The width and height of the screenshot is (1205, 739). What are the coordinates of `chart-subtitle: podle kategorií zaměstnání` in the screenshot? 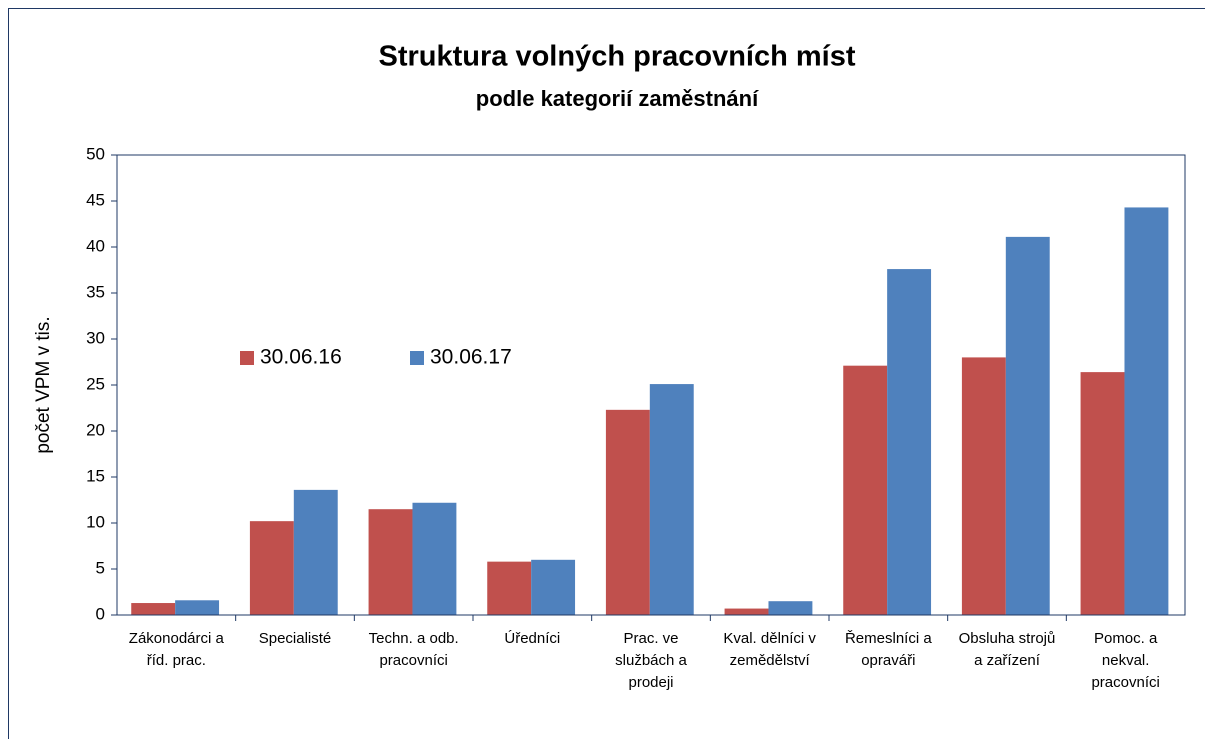 It's located at (617, 98).